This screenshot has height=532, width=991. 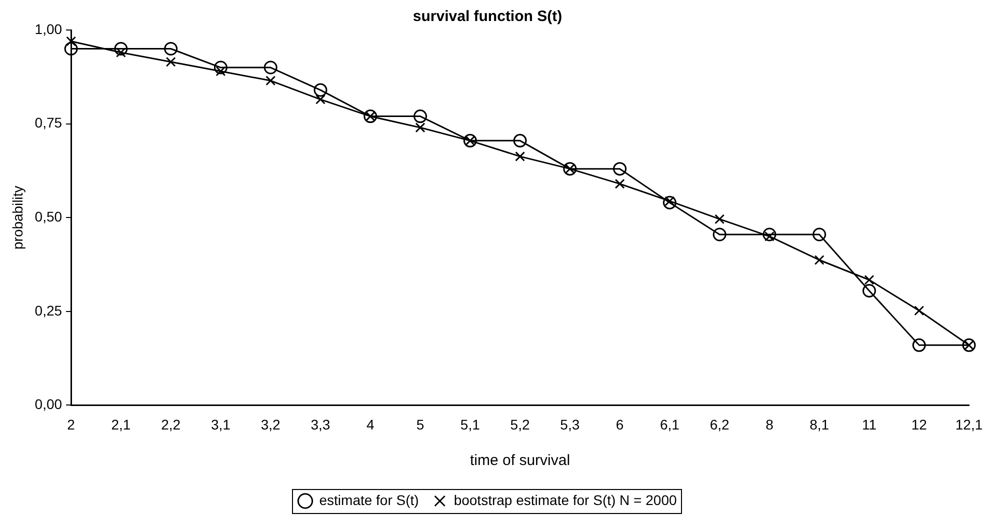 I want to click on x-tick-label: 5,1, so click(x=470, y=424).